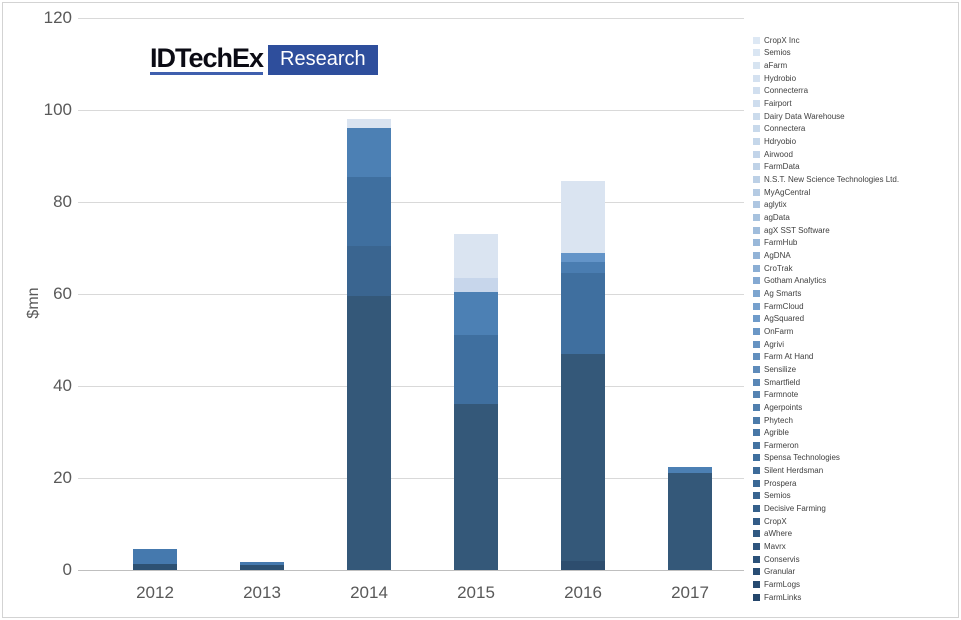 The height and width of the screenshot is (620, 961). What do you see at coordinates (783, 407) in the screenshot?
I see `legend-label: Agerpoints` at bounding box center [783, 407].